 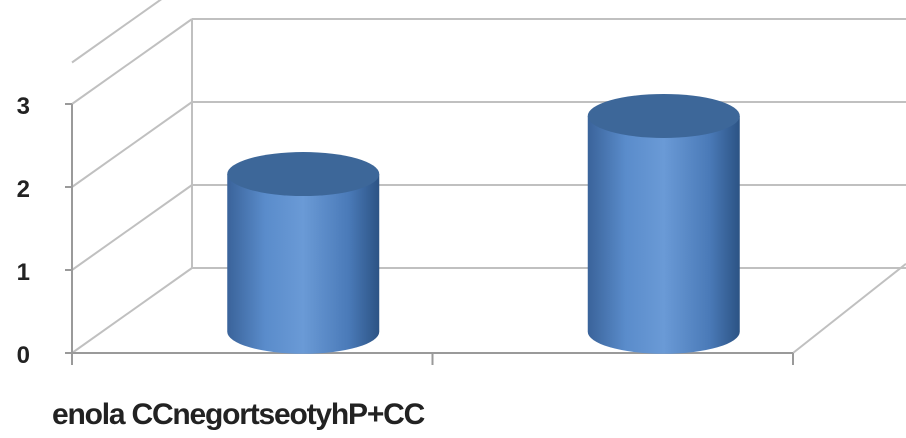 What do you see at coordinates (23, 106) in the screenshot?
I see `y-tick-label: 3` at bounding box center [23, 106].